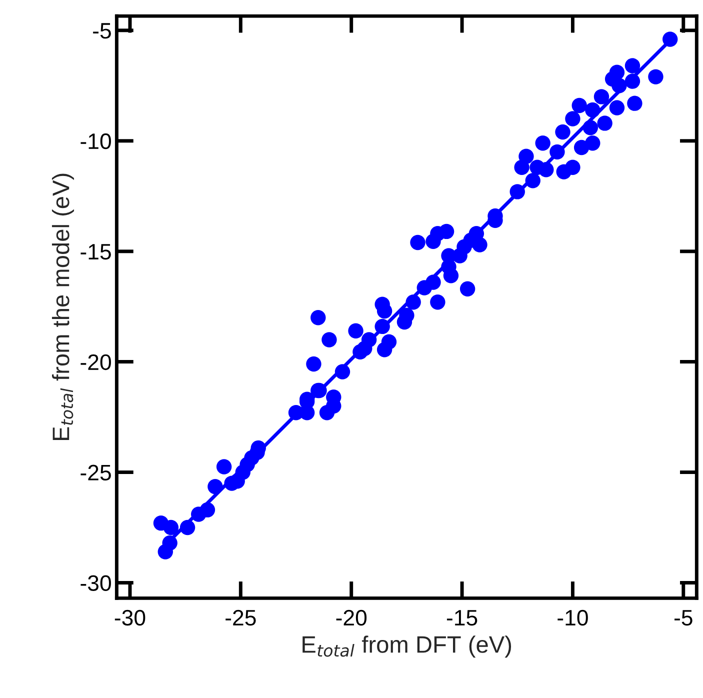  What do you see at coordinates (683, 618) in the screenshot?
I see `x-tick-label: -5` at bounding box center [683, 618].